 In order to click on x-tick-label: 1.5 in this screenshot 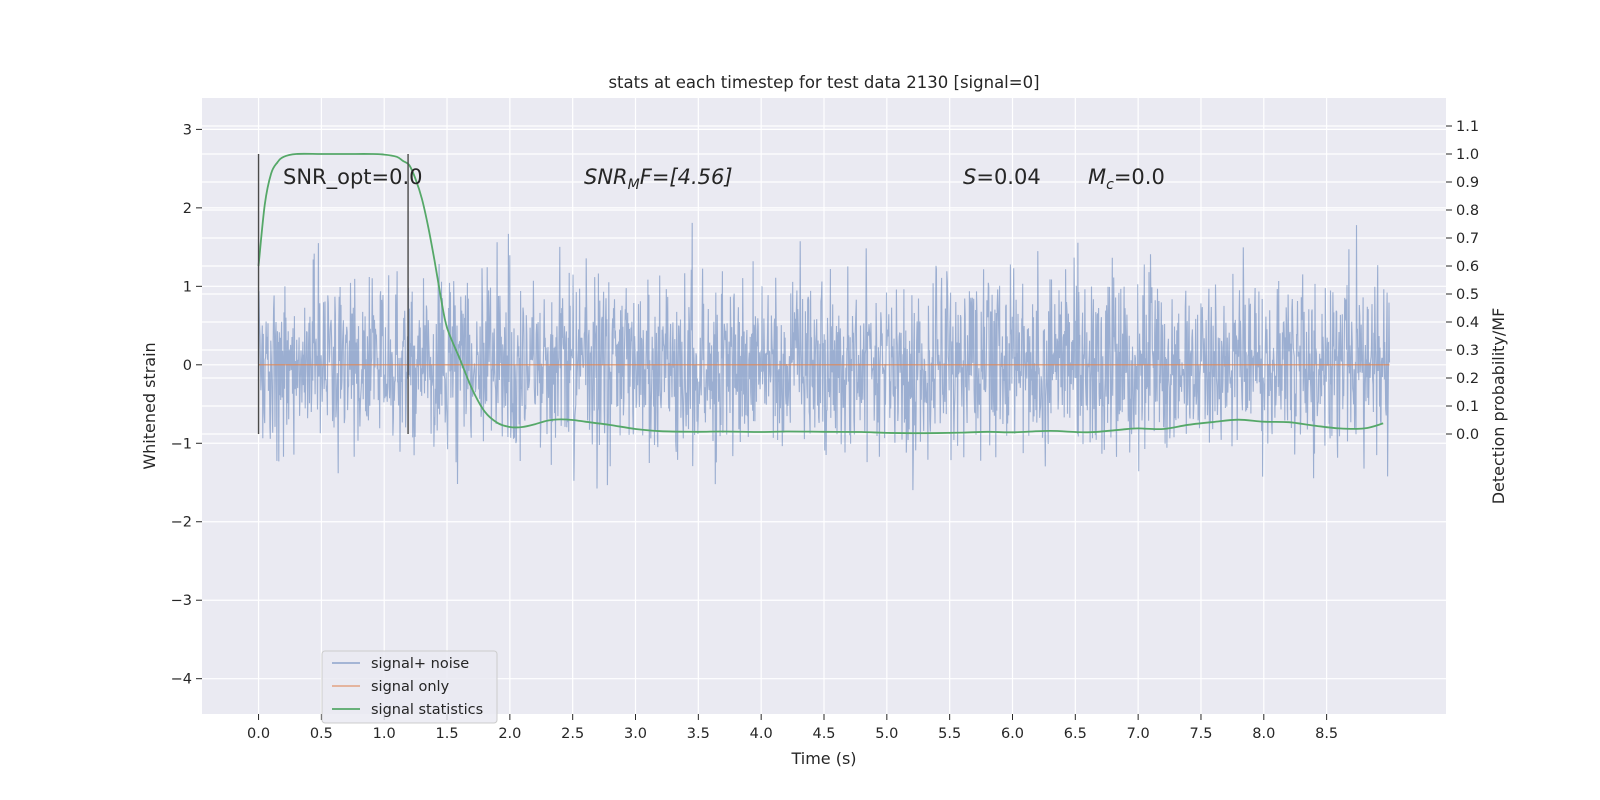, I will do `click(446, 734)`.